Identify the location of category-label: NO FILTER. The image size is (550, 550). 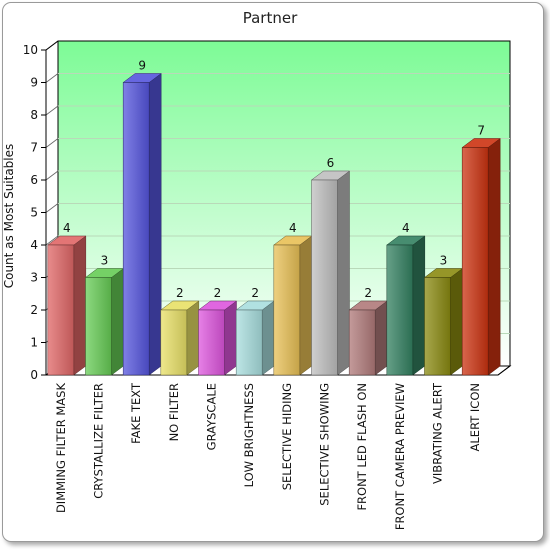
(174, 412).